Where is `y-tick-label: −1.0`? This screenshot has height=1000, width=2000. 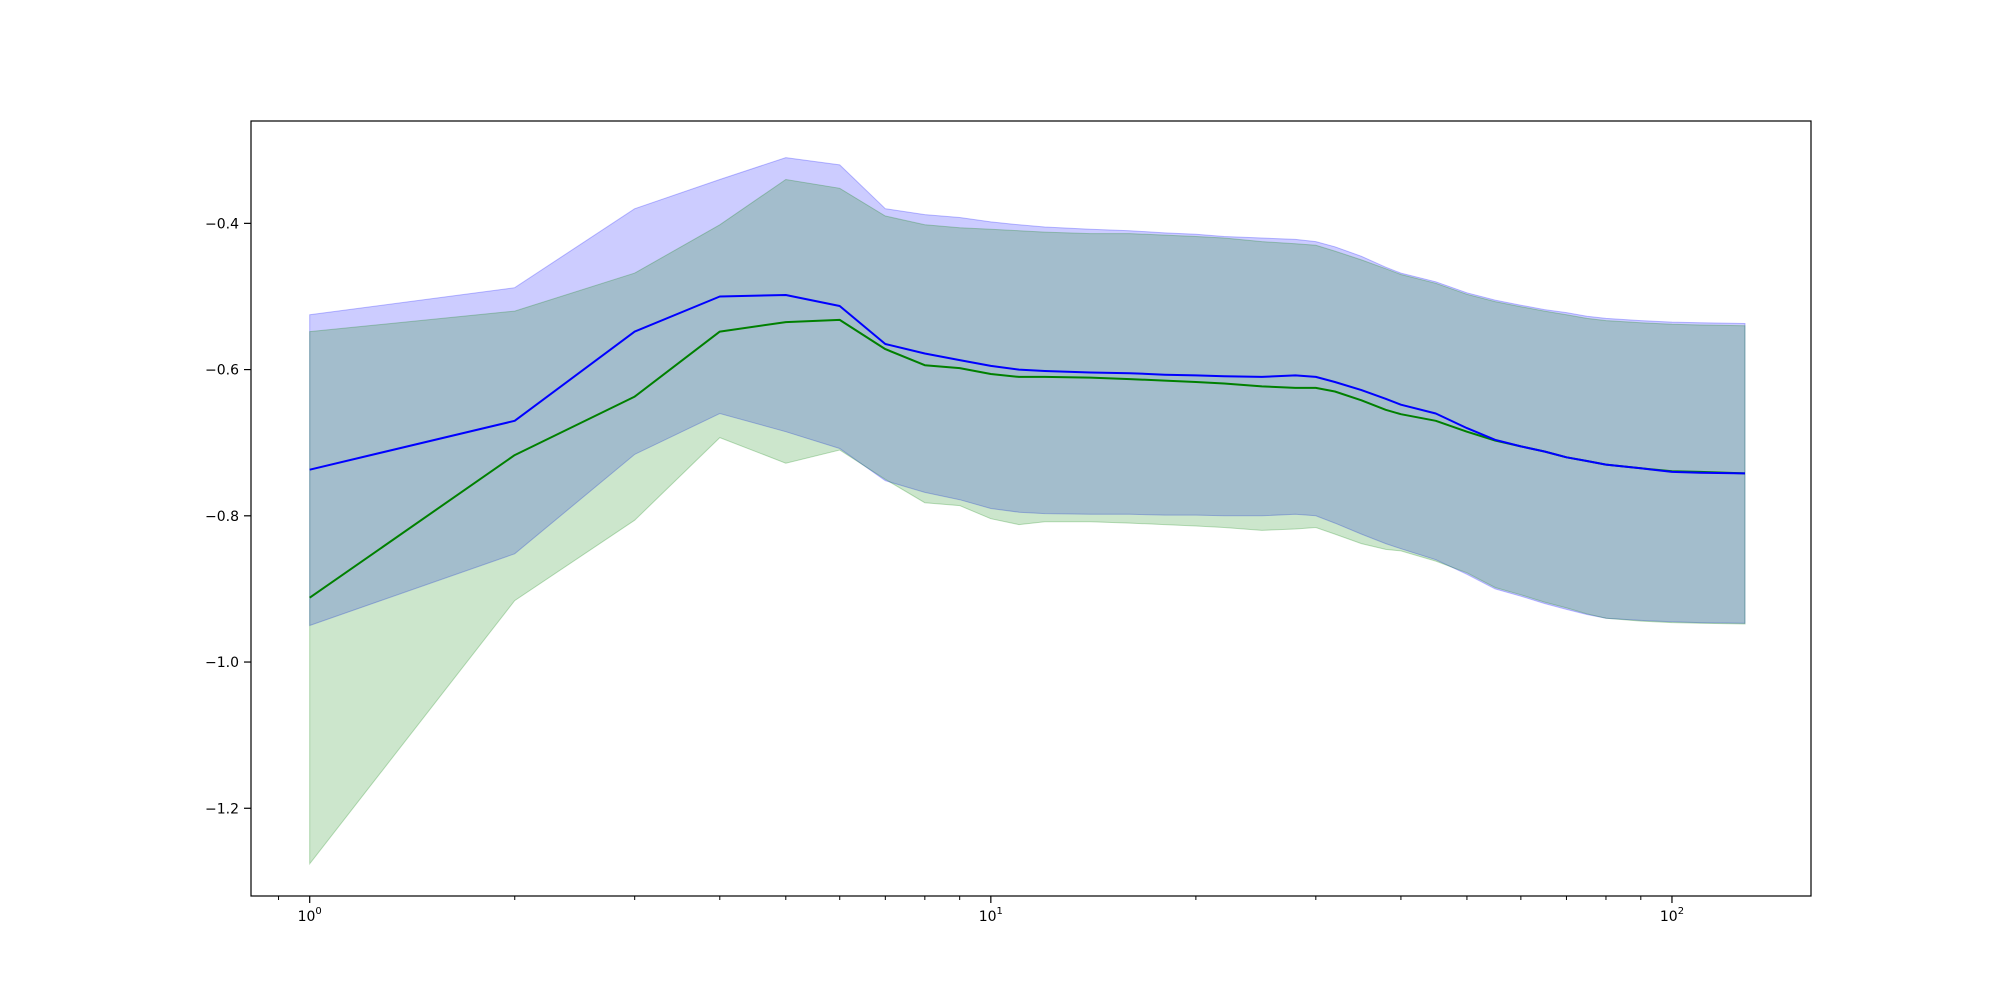 y-tick-label: −1.0 is located at coordinates (222, 663).